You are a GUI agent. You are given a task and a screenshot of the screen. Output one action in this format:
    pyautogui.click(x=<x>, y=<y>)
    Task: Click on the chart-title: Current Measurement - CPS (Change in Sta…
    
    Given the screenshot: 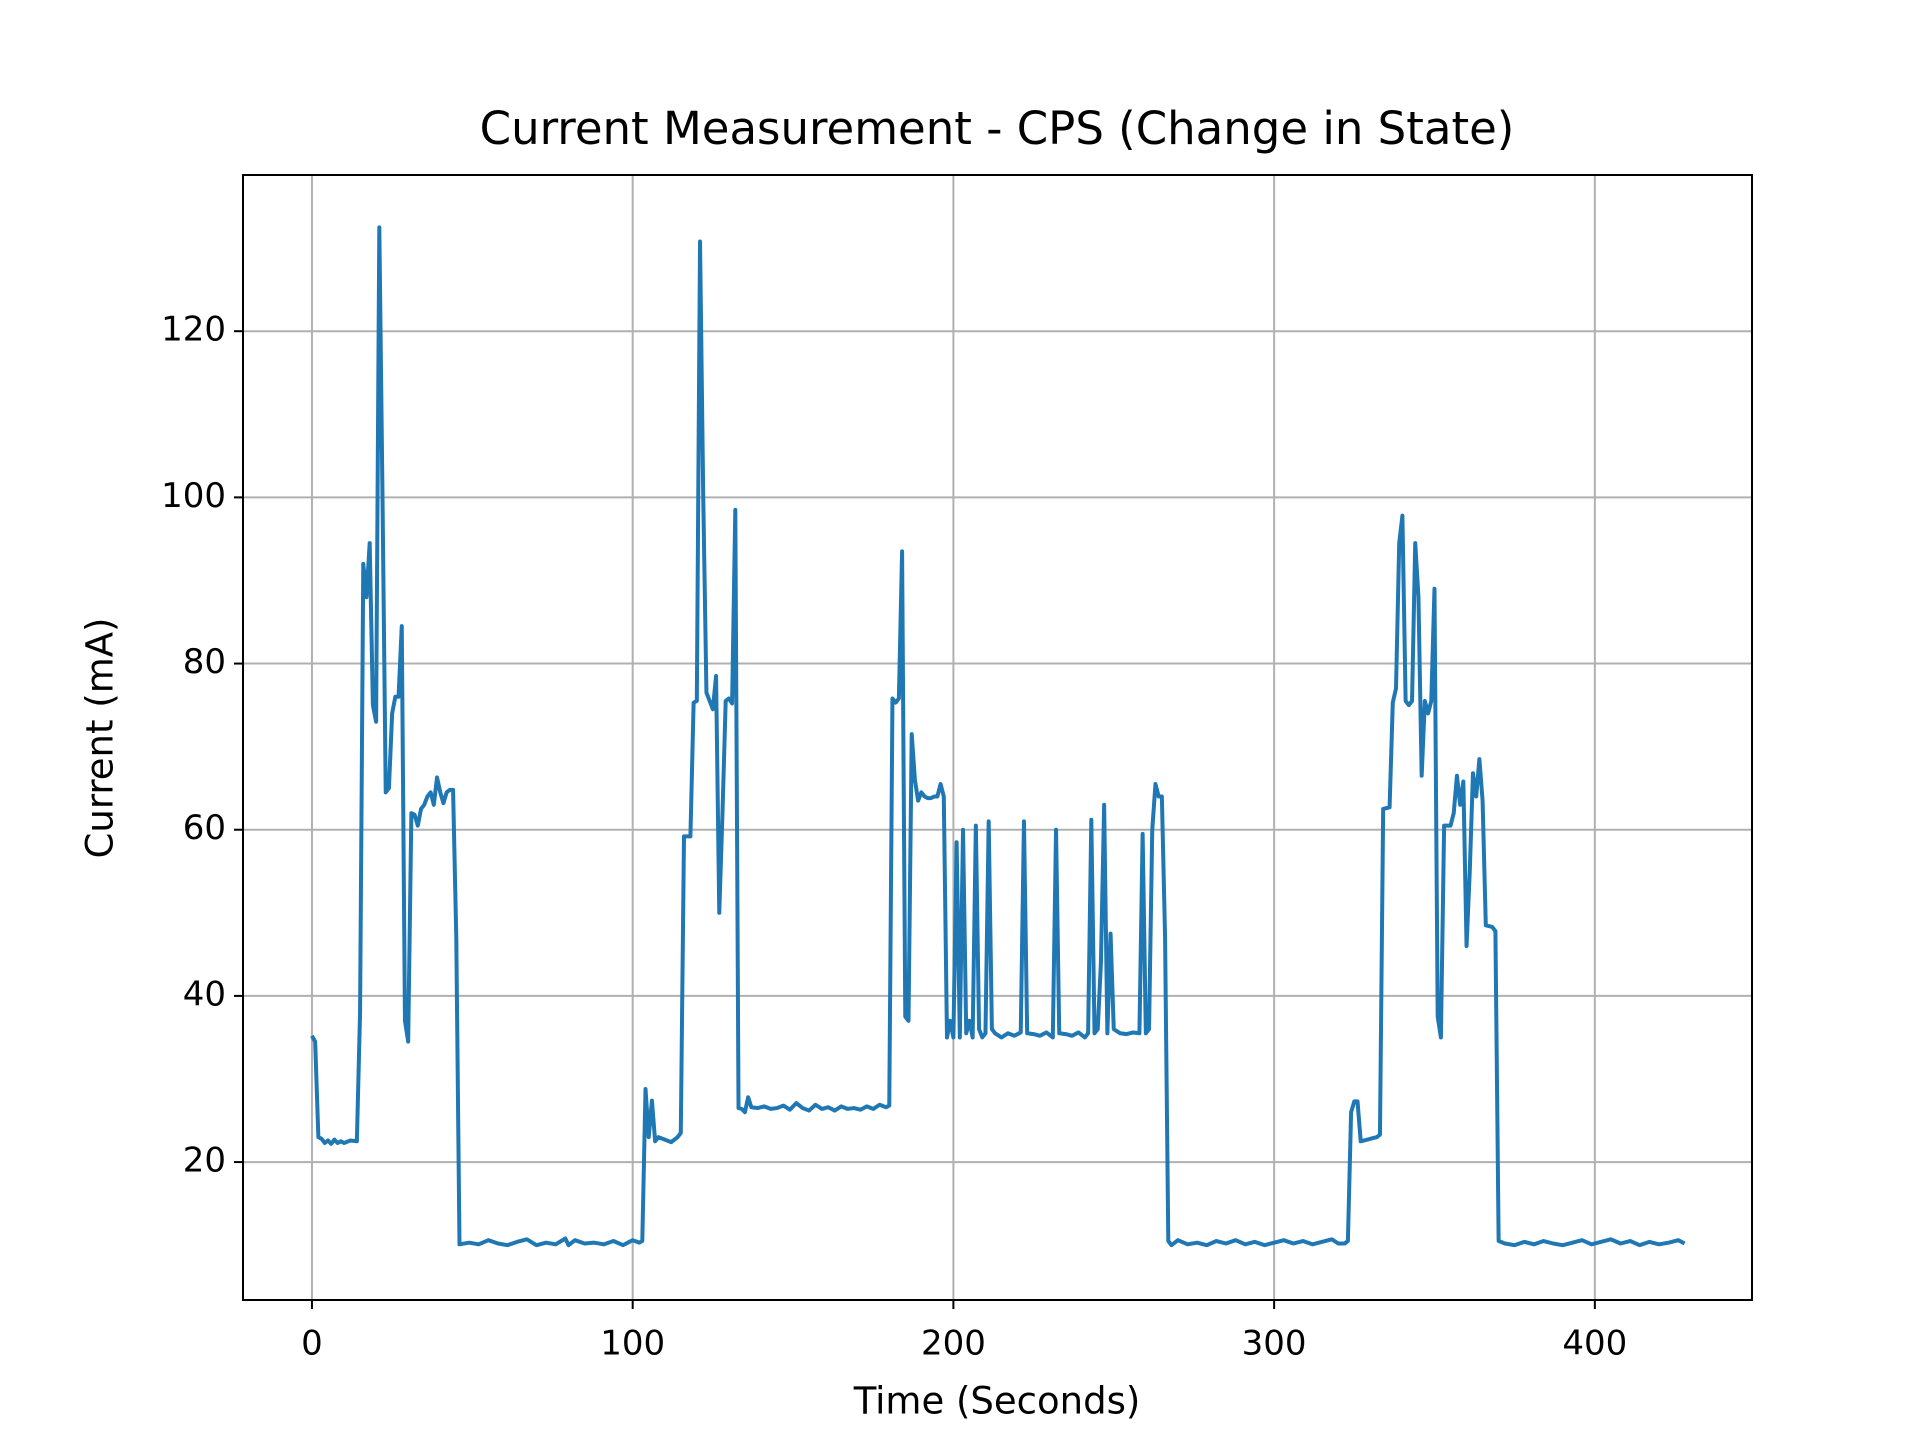 What is the action you would take?
    pyautogui.click(x=997, y=128)
    